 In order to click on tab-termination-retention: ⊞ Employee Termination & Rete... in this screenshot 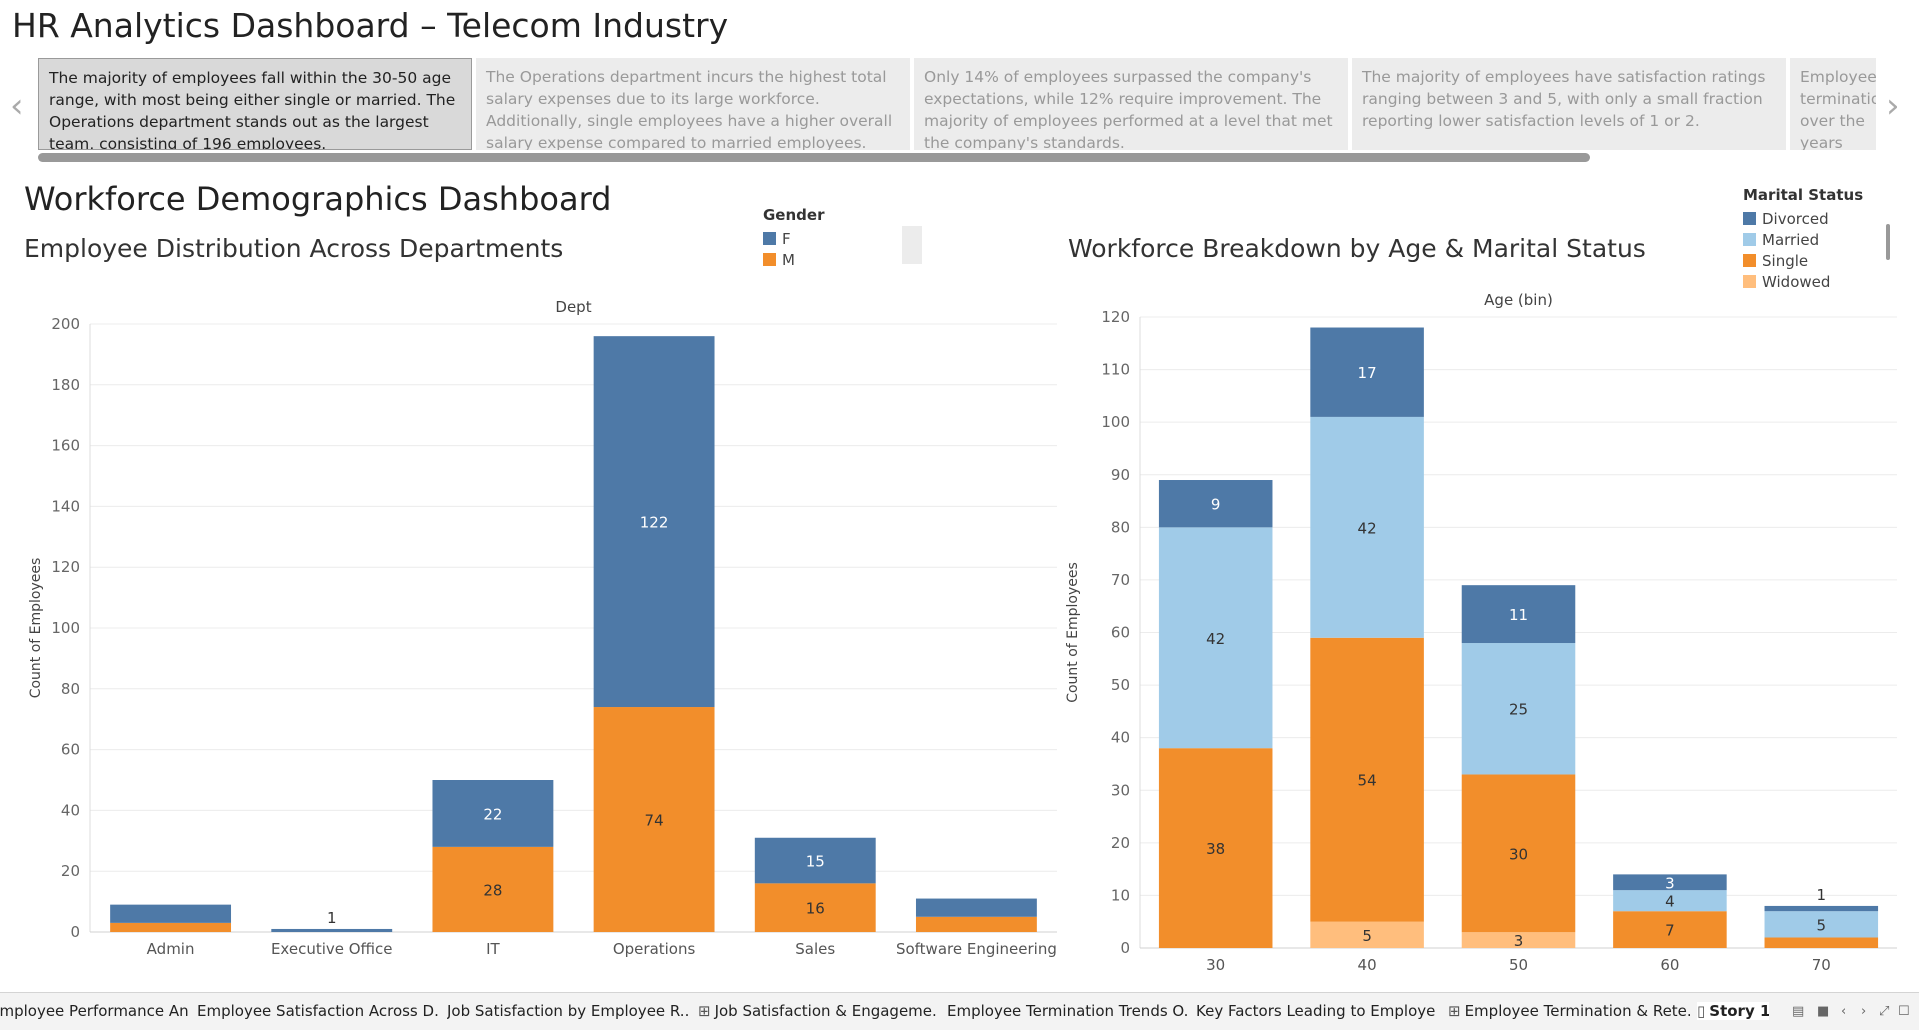, I will do `click(1569, 1011)`.